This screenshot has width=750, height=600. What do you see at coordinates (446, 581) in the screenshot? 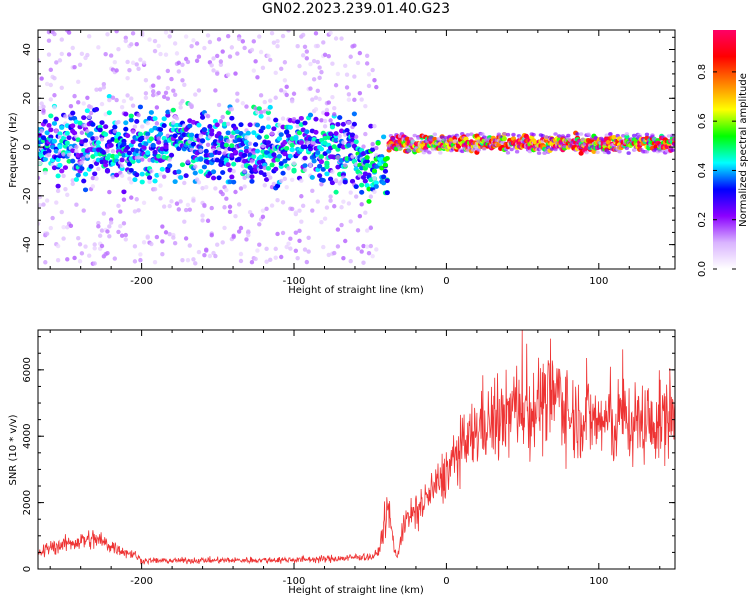
I see `x-tick-label: 0` at bounding box center [446, 581].